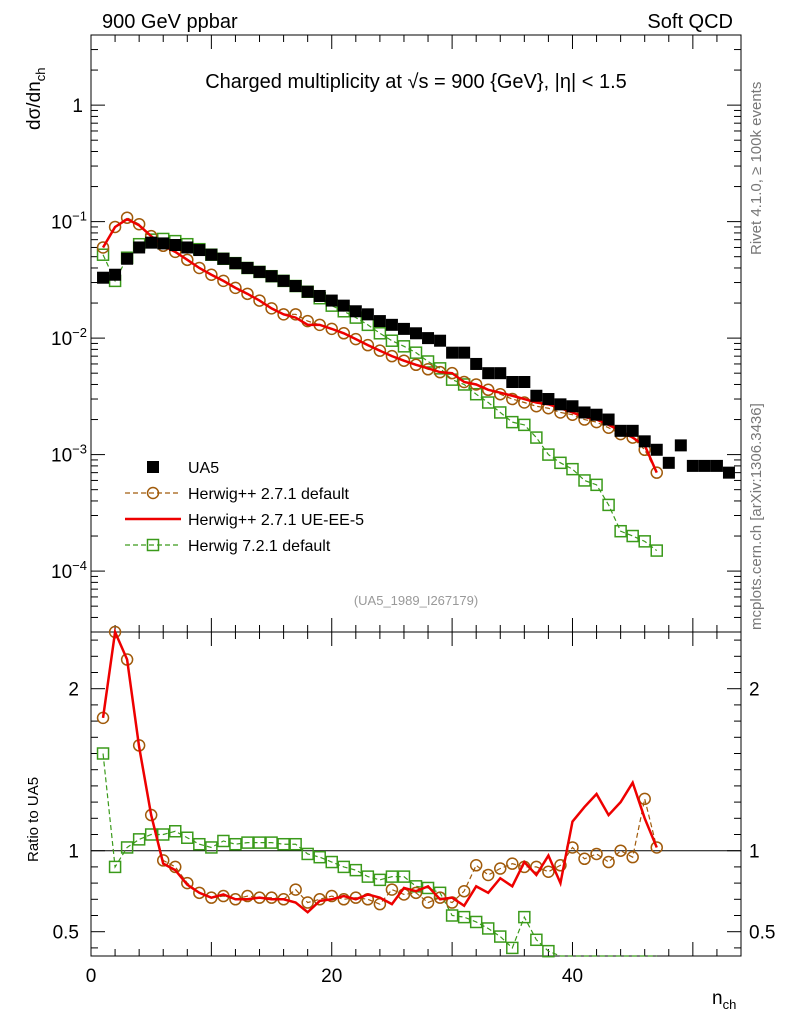 This screenshot has height=1024, width=786. What do you see at coordinates (33, 819) in the screenshot?
I see `ratio-axis-label: Ratio to UA5` at bounding box center [33, 819].